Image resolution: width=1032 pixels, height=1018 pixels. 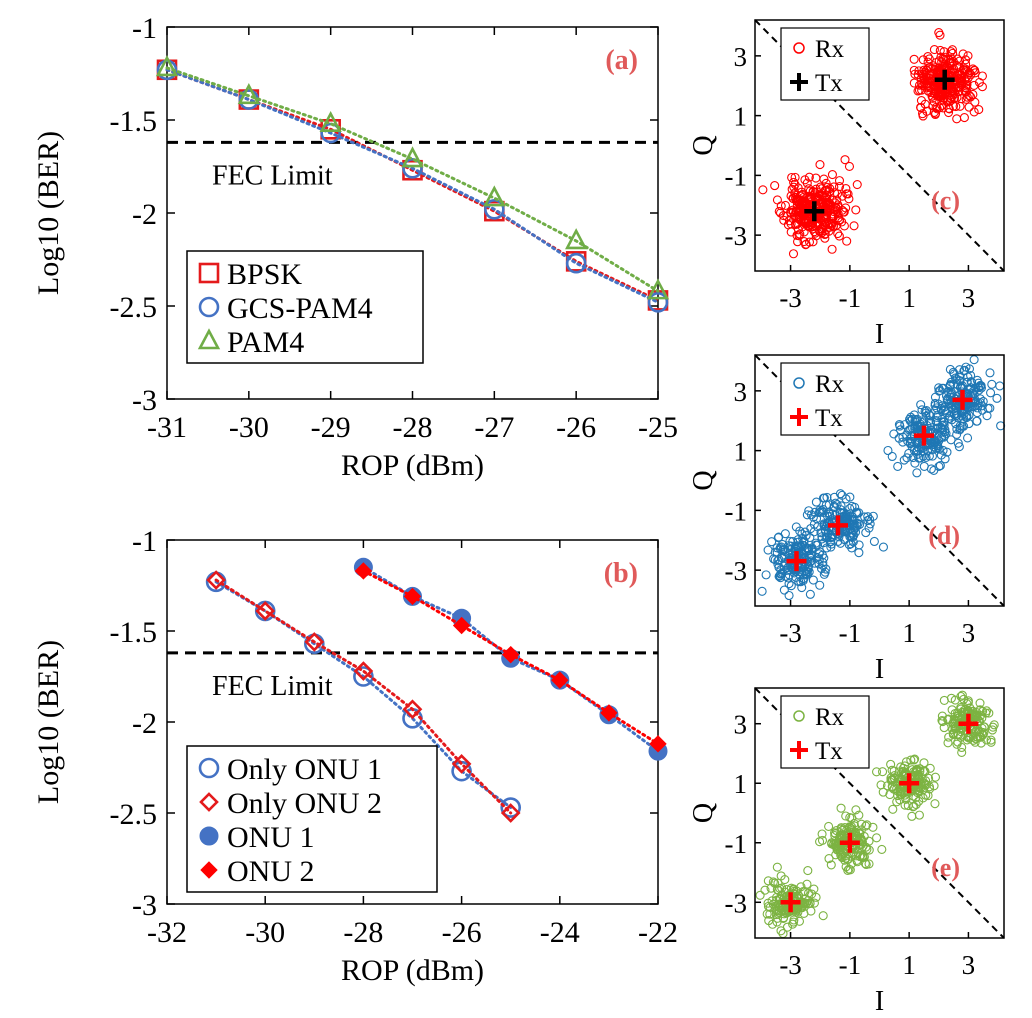 I want to click on decision-boundary, so click(x=879, y=813).